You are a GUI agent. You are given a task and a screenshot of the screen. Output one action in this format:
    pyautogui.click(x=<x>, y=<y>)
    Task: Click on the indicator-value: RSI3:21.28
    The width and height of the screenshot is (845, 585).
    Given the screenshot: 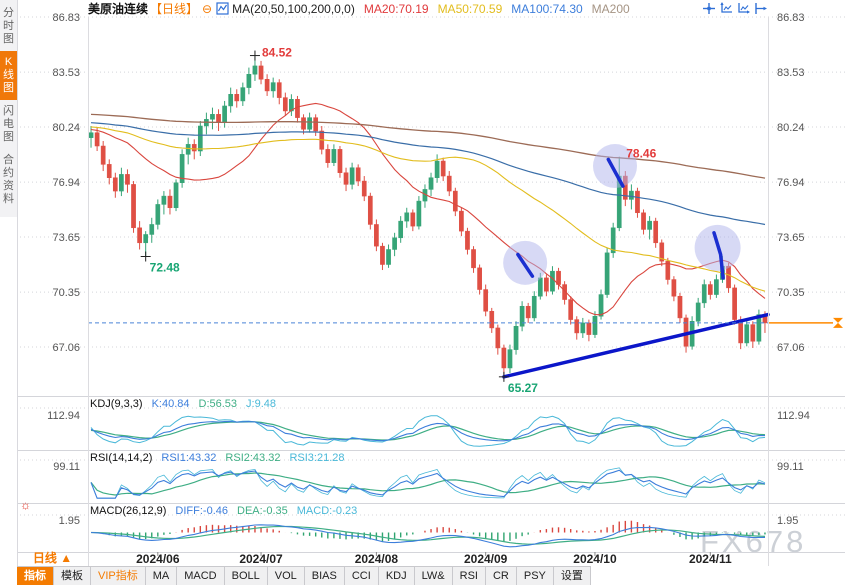 What is the action you would take?
    pyautogui.click(x=317, y=458)
    